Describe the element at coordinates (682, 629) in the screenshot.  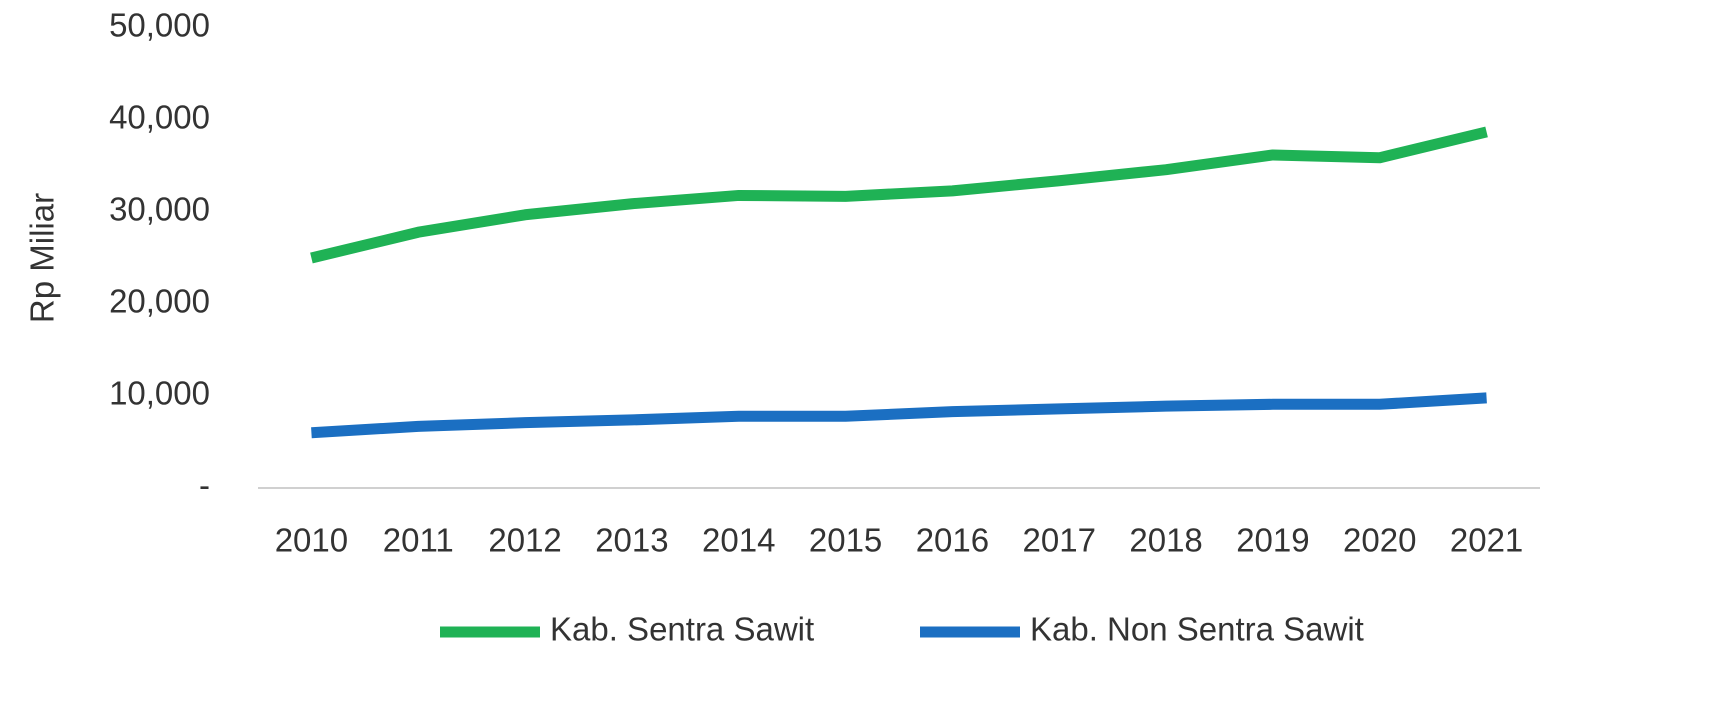
I see `legend-label: Kab. Sentra Sawit` at that location.